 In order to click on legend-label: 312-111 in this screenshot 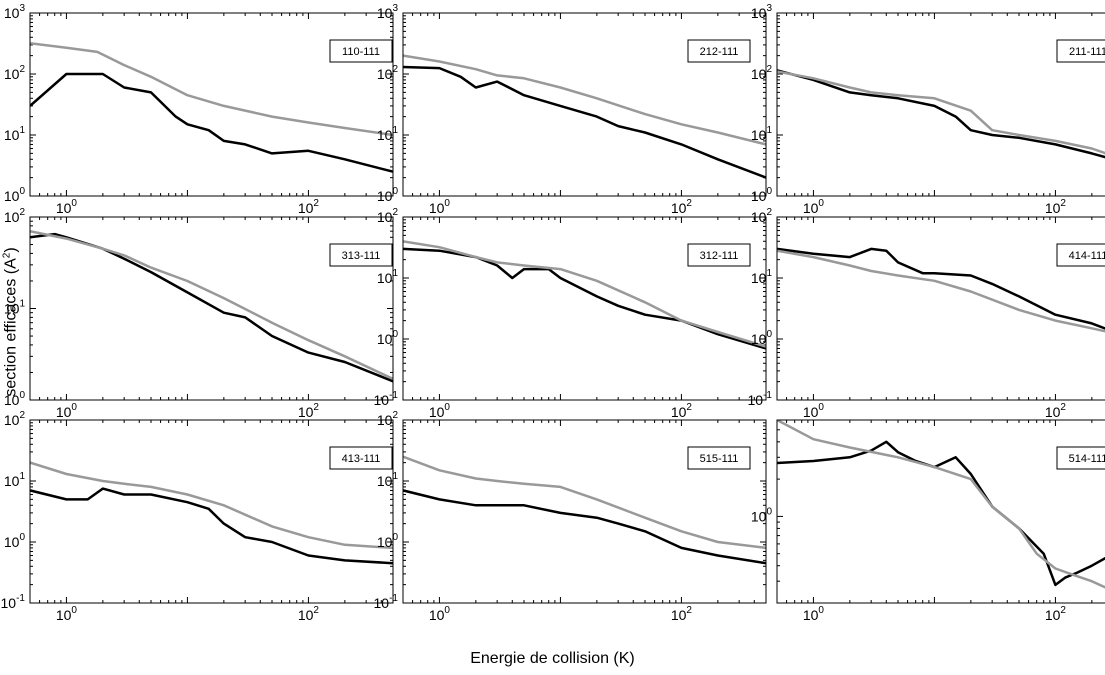, I will do `click(719, 256)`.